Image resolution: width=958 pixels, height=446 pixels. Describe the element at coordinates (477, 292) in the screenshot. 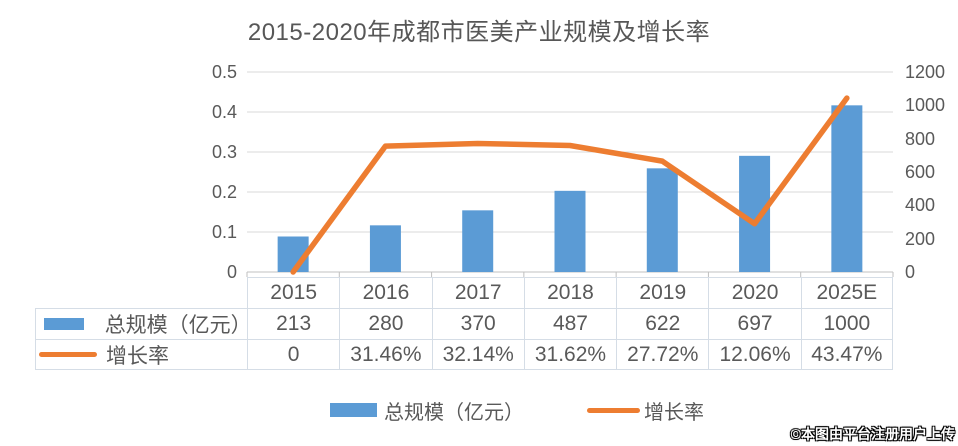

I see `table-category-2017: 2017` at that location.